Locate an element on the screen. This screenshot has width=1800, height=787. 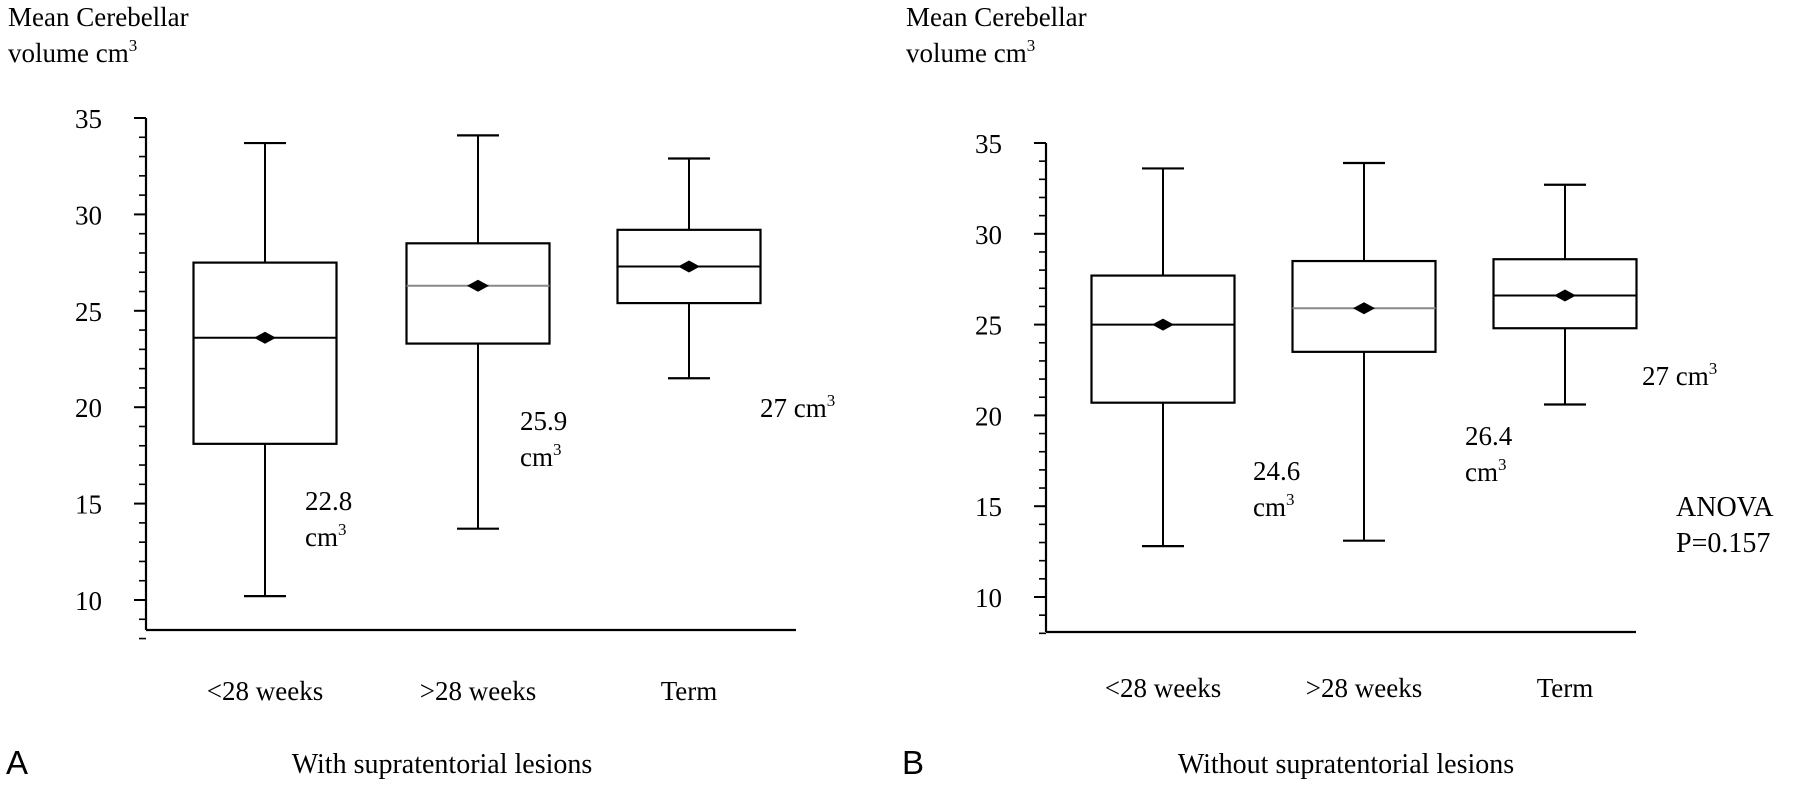
value-label: 24.6 cm3 is located at coordinates (1276, 489).